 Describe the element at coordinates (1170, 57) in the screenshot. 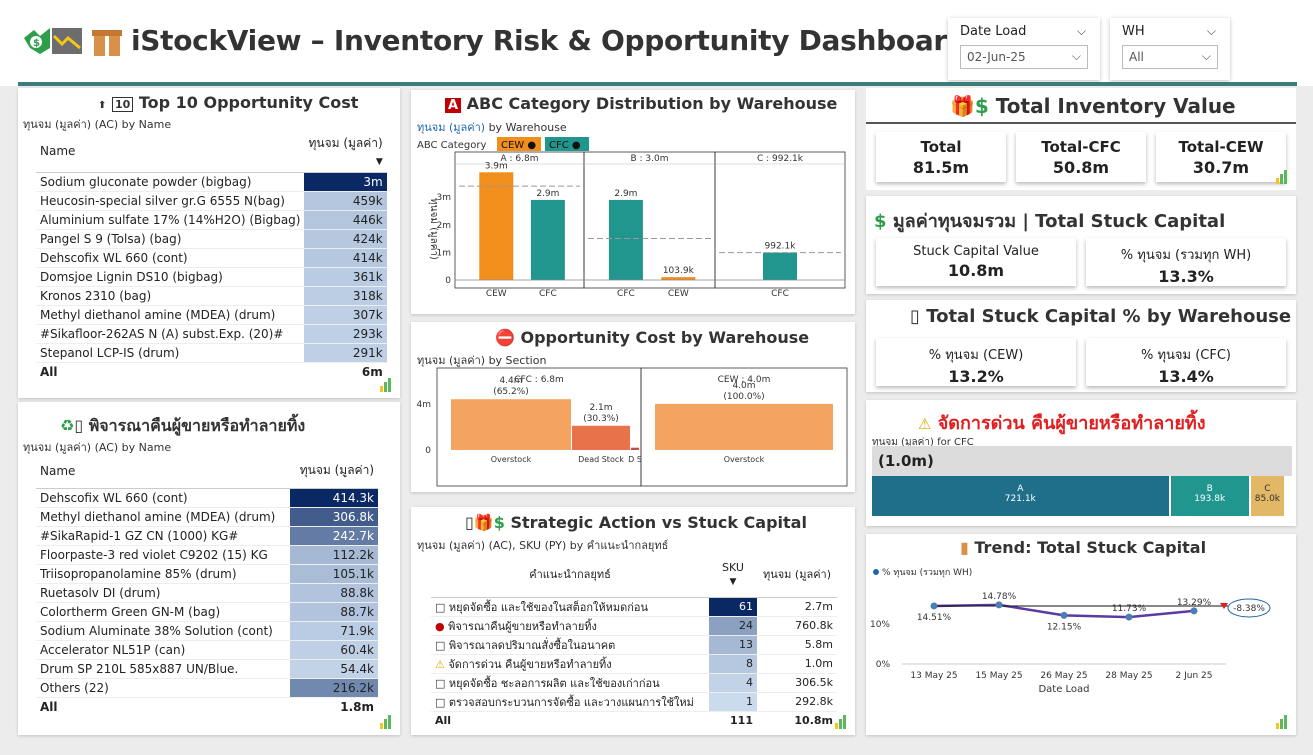

I see `wh-select: All ⌵` at that location.